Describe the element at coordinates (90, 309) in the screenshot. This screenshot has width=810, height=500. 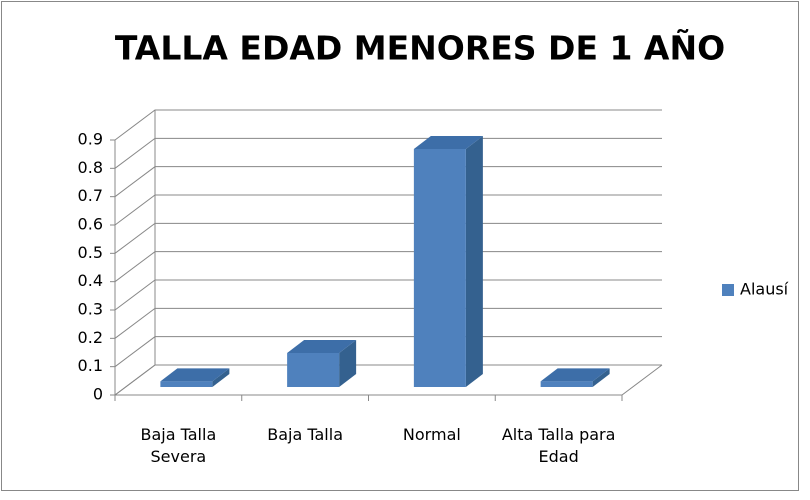
I see `y-tick-label: 0.3` at that location.